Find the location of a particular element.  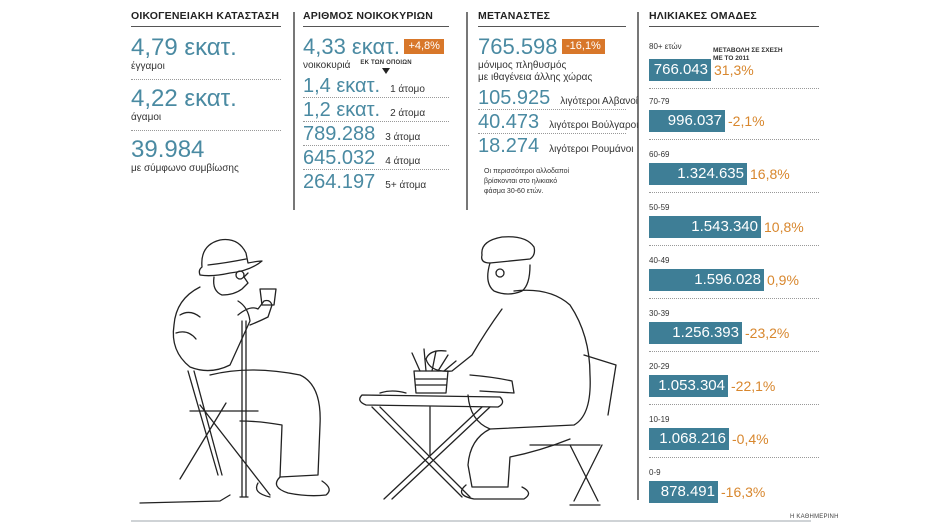

age-group-label: 80+ ετών is located at coordinates (665, 46).